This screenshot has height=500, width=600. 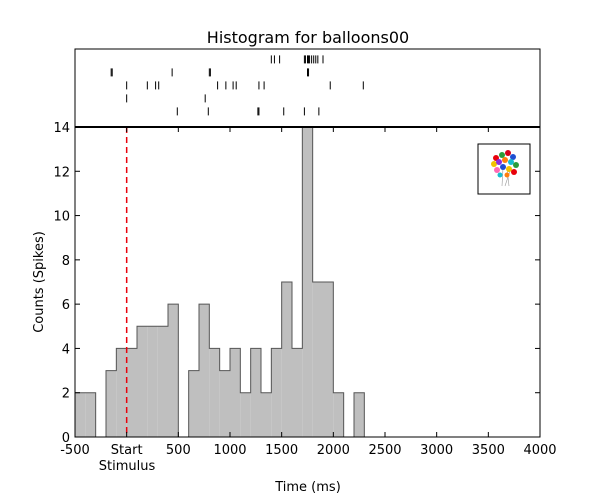 What do you see at coordinates (61, 217) in the screenshot?
I see `y-tick-label: 10` at bounding box center [61, 217].